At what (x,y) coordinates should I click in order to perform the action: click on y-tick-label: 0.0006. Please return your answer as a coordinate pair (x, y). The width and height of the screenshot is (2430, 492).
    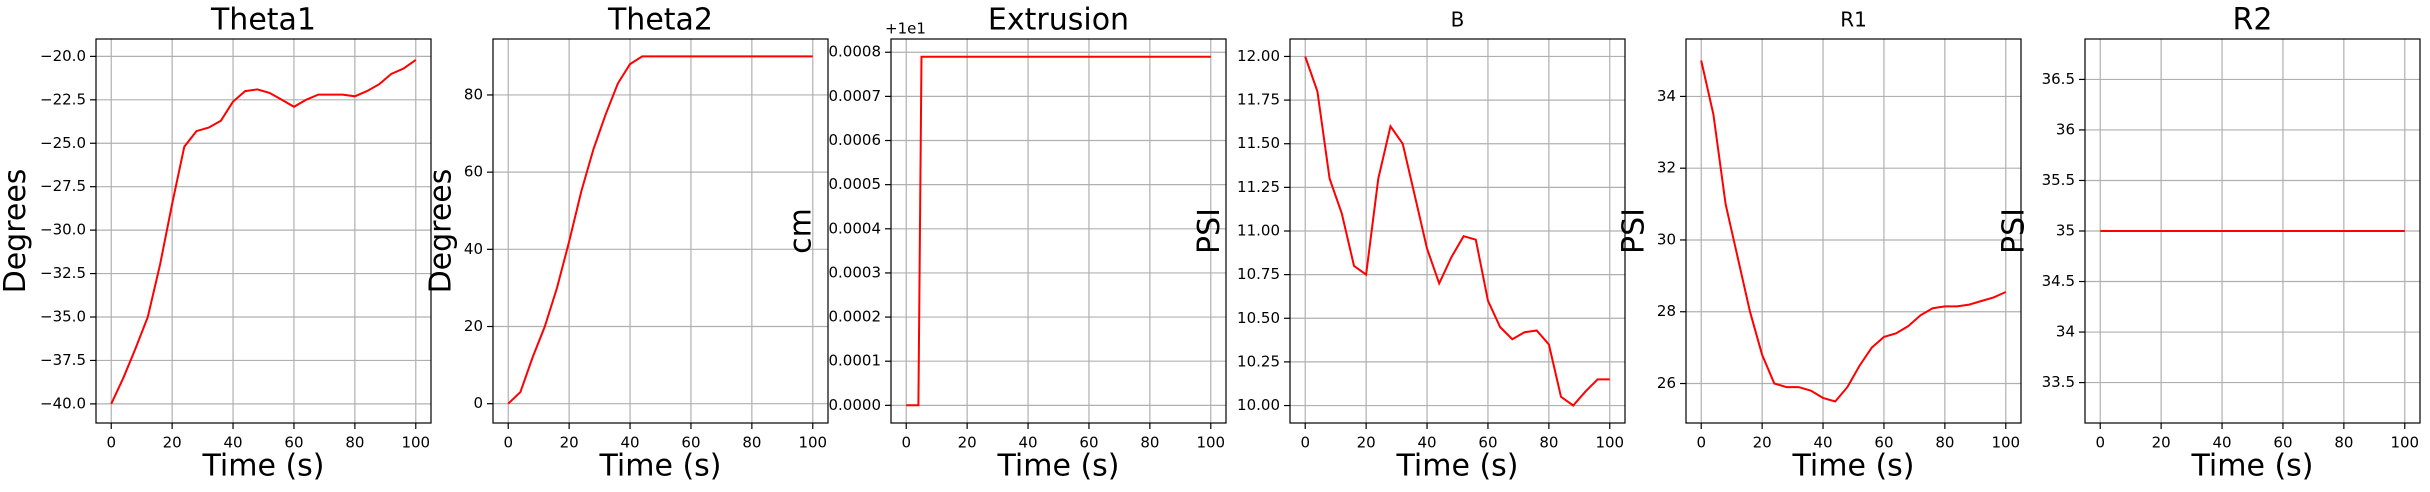
    Looking at the image, I should click on (855, 140).